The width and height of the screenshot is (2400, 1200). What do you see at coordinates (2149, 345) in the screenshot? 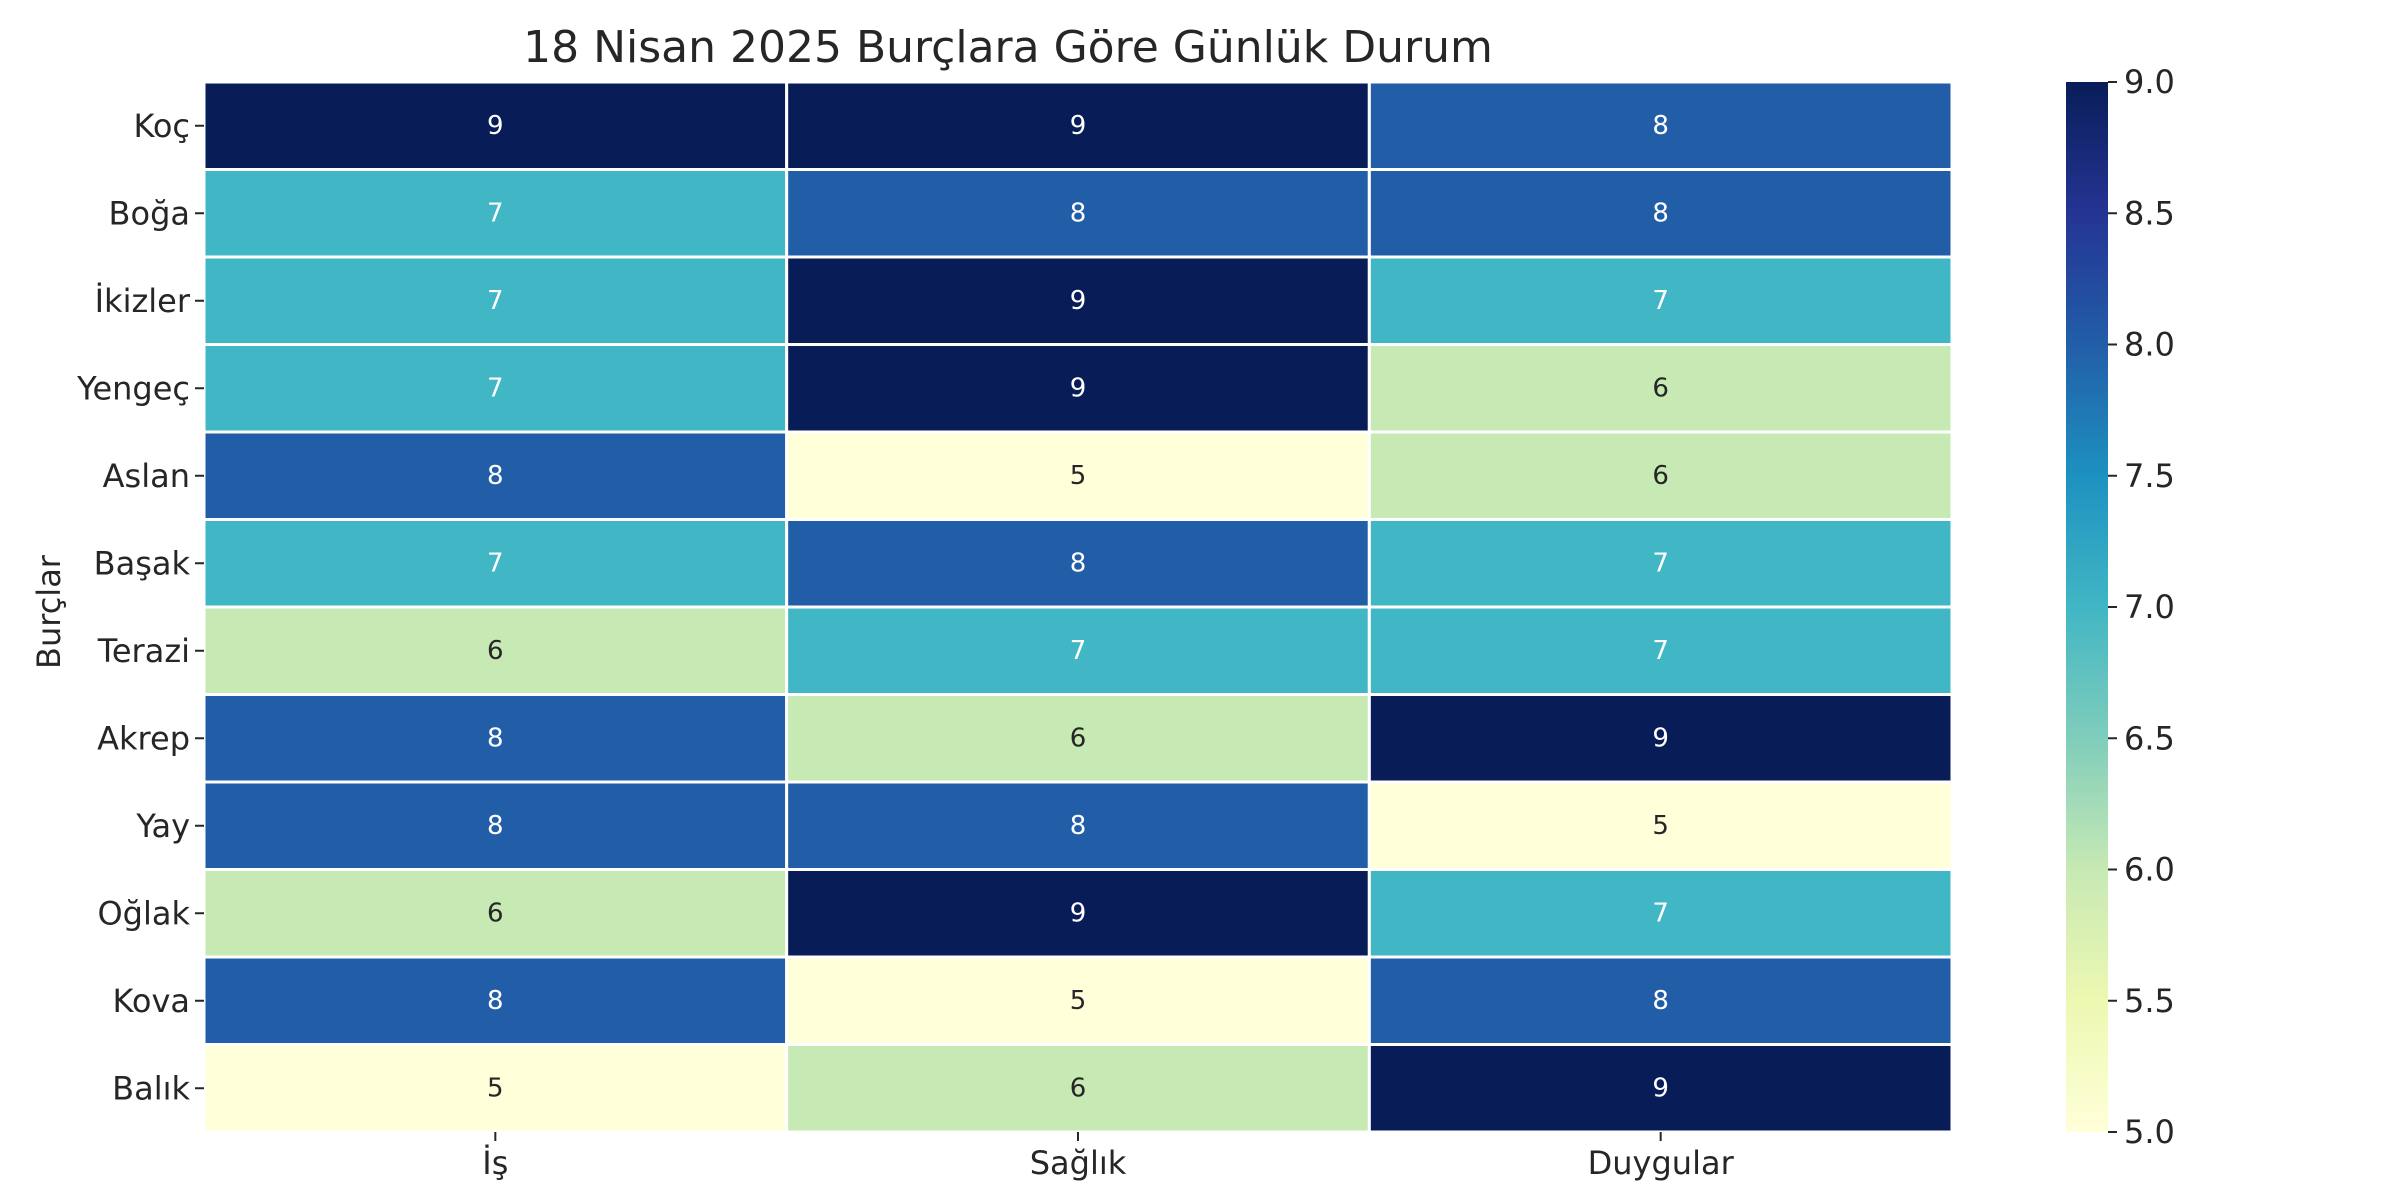
I see `colorbar-tick-label: 8.0` at bounding box center [2149, 345].